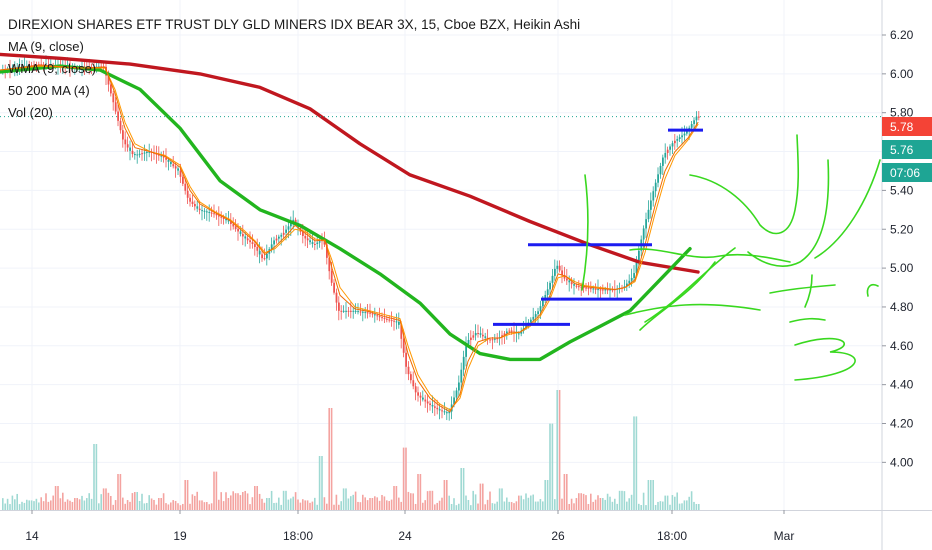 The image size is (932, 550). What do you see at coordinates (784, 536) in the screenshot?
I see `x-tick-label: Mar` at bounding box center [784, 536].